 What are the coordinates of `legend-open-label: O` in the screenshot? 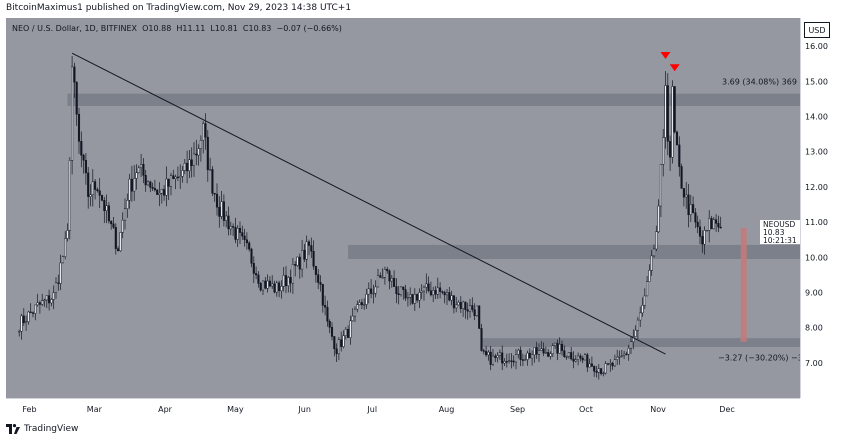 It's located at (145, 28).